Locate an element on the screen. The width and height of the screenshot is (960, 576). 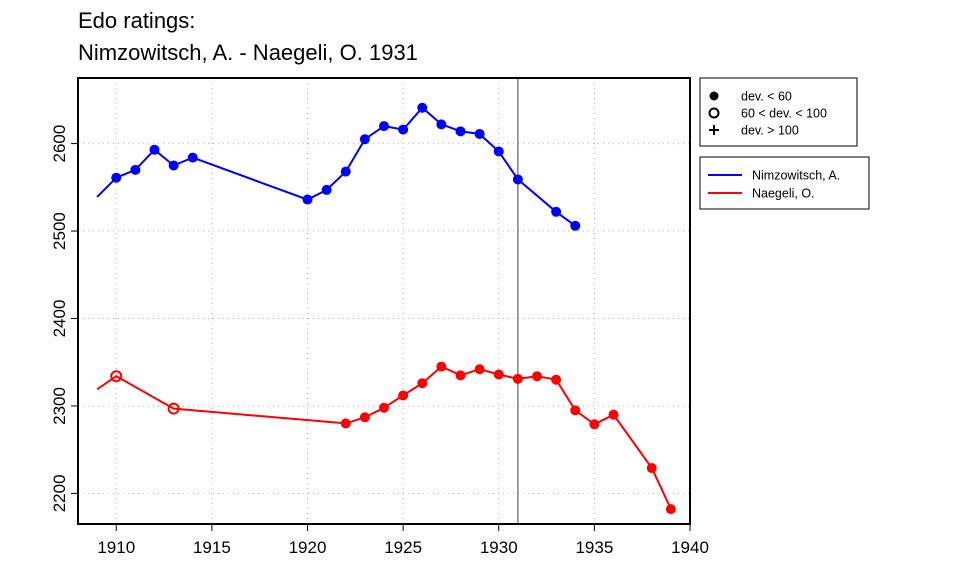
x-tick-label: 1920 is located at coordinates (308, 547).